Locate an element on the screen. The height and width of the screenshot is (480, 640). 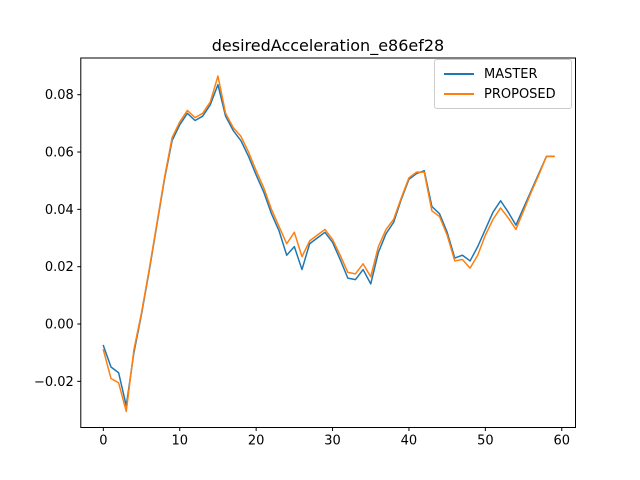
x-tick-label: 0 is located at coordinates (103, 441).